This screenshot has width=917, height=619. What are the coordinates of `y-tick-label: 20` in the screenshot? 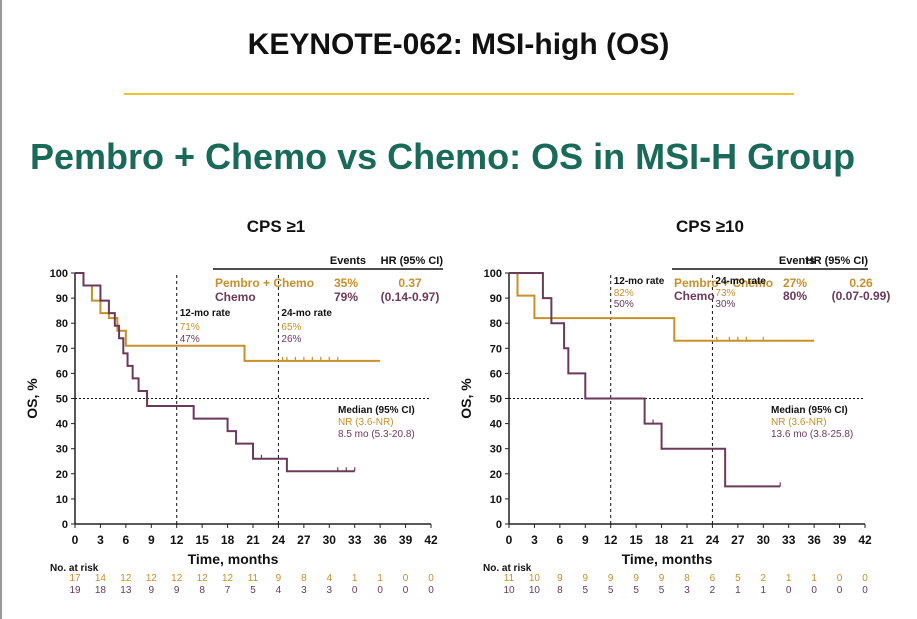 It's located at (496, 475).